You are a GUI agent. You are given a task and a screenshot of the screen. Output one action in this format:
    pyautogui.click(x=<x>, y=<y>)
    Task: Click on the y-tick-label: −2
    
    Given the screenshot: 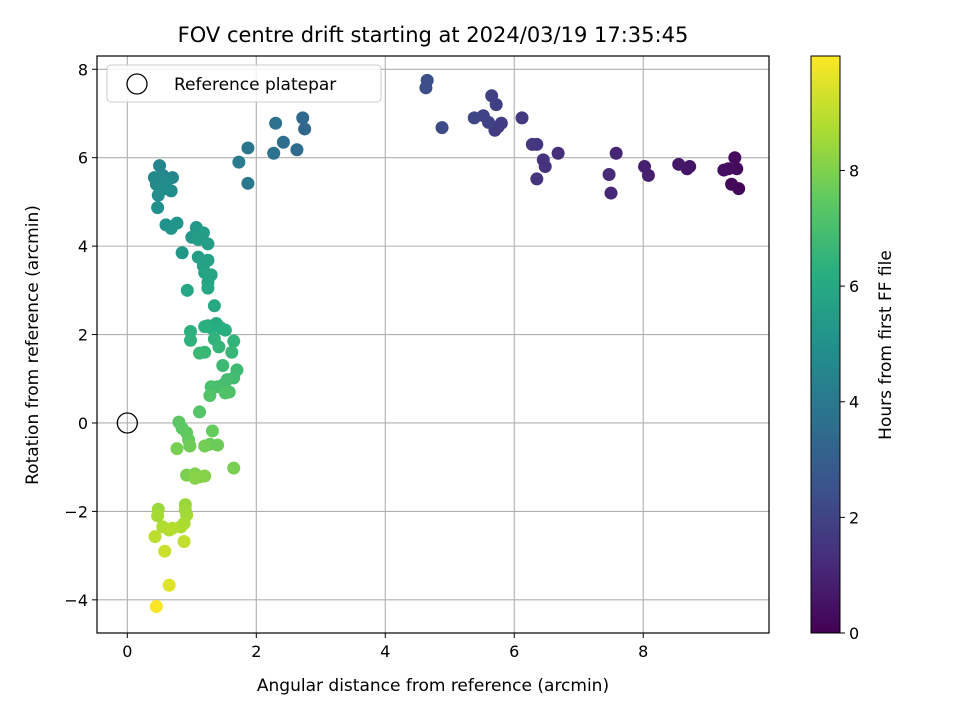 What is the action you would take?
    pyautogui.click(x=76, y=511)
    